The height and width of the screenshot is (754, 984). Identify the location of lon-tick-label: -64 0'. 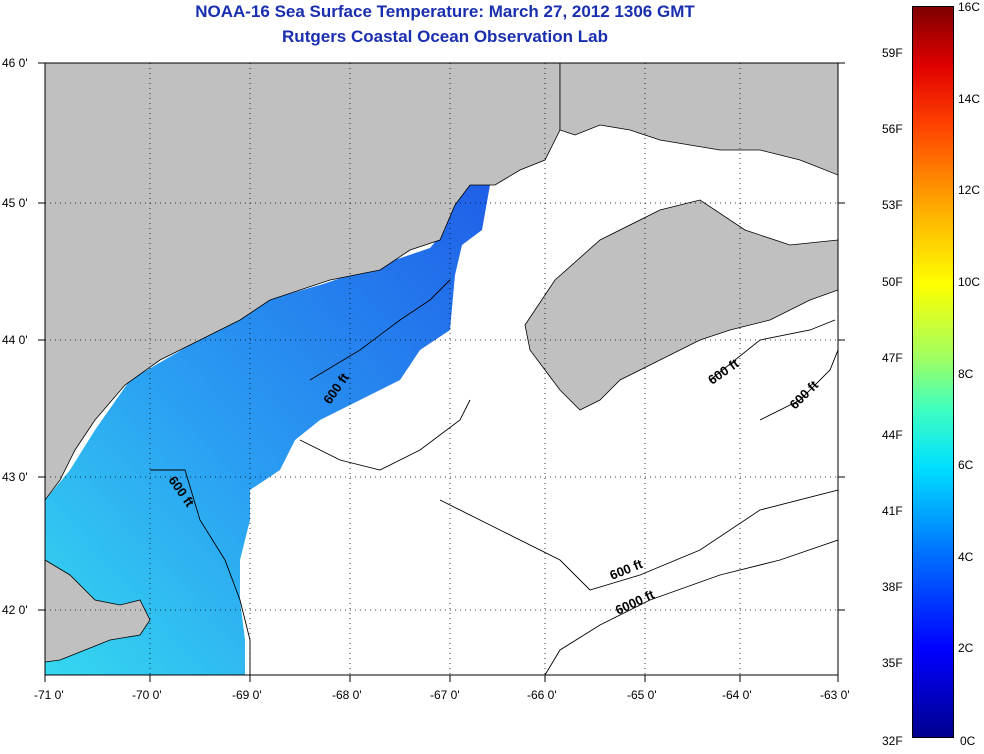
(737, 695).